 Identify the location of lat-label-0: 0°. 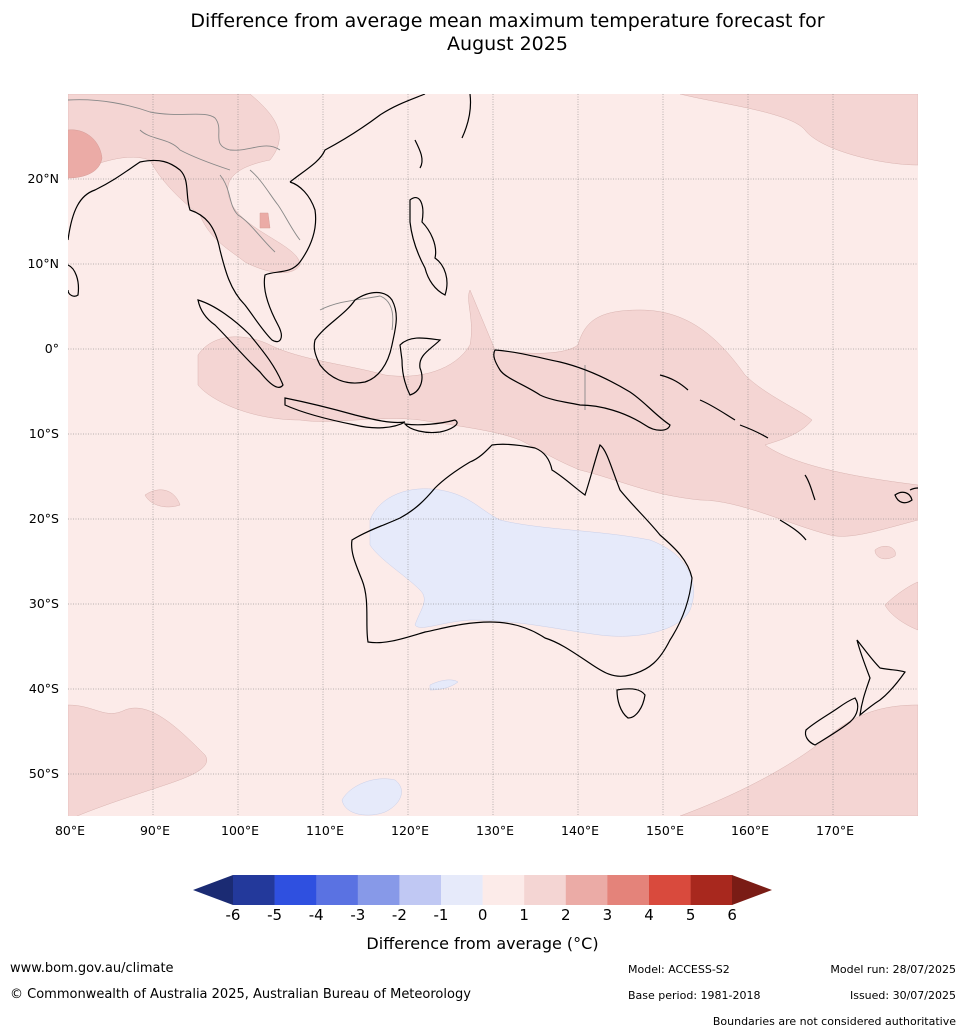
(51, 348).